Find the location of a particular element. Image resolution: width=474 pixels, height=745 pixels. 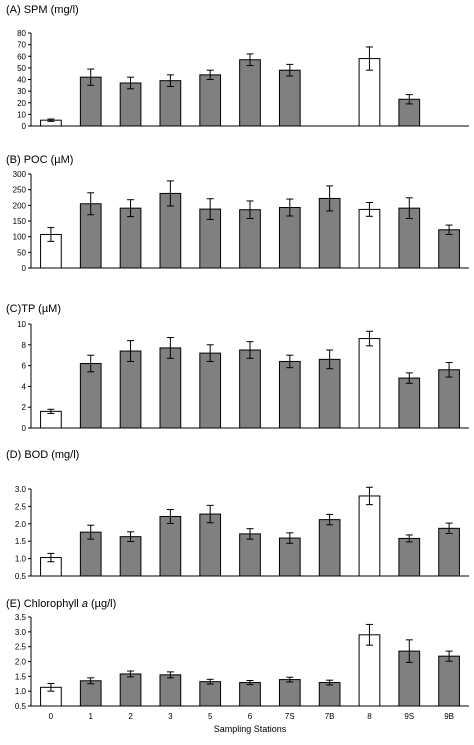

x-tick-label: 6 is located at coordinates (250, 716).